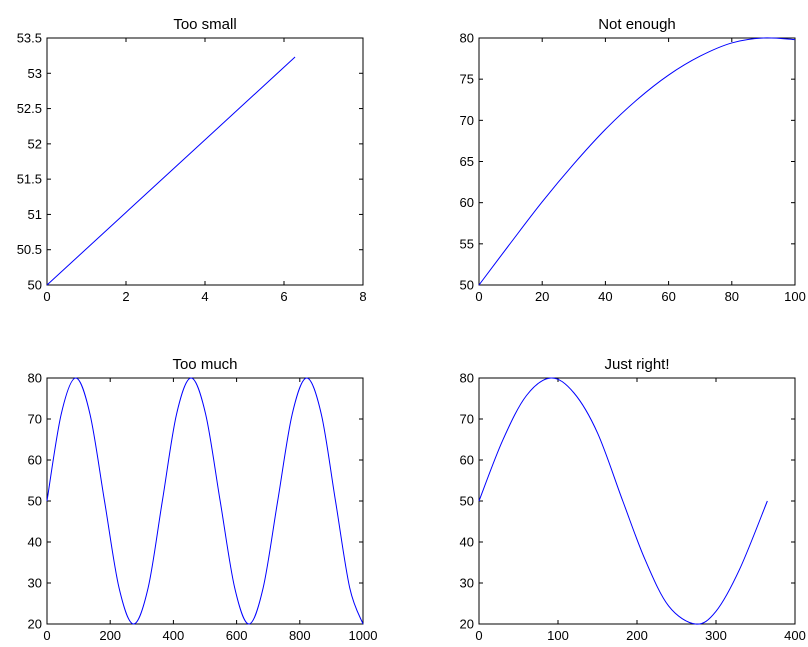  What do you see at coordinates (35, 73) in the screenshot?
I see `y-tick-label: 53` at bounding box center [35, 73].